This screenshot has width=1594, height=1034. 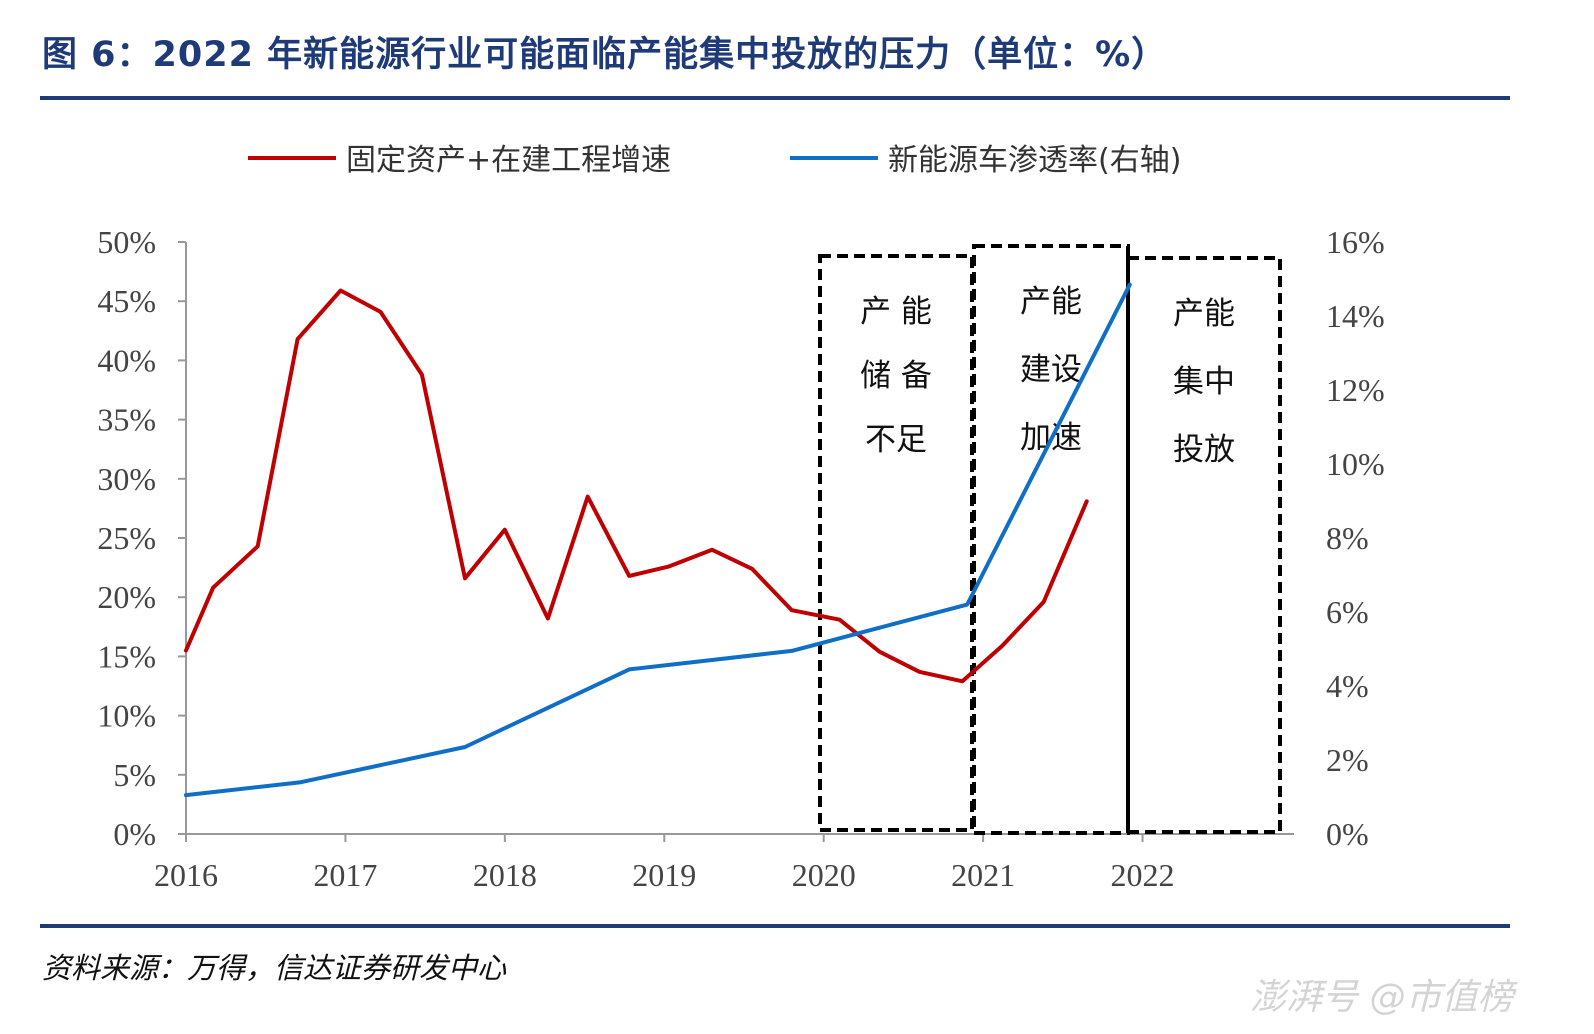 What do you see at coordinates (1347, 686) in the screenshot?
I see `y-right-tick-label: 4%` at bounding box center [1347, 686].